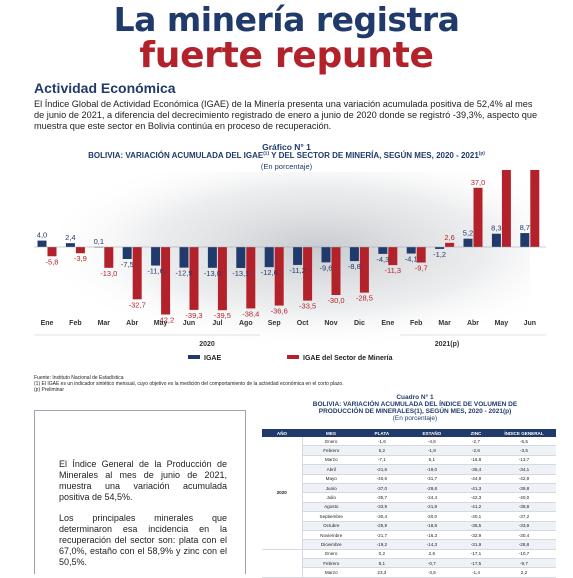  What do you see at coordinates (212, 273) in the screenshot?
I see `data-label: -13,0` at bounding box center [212, 273].